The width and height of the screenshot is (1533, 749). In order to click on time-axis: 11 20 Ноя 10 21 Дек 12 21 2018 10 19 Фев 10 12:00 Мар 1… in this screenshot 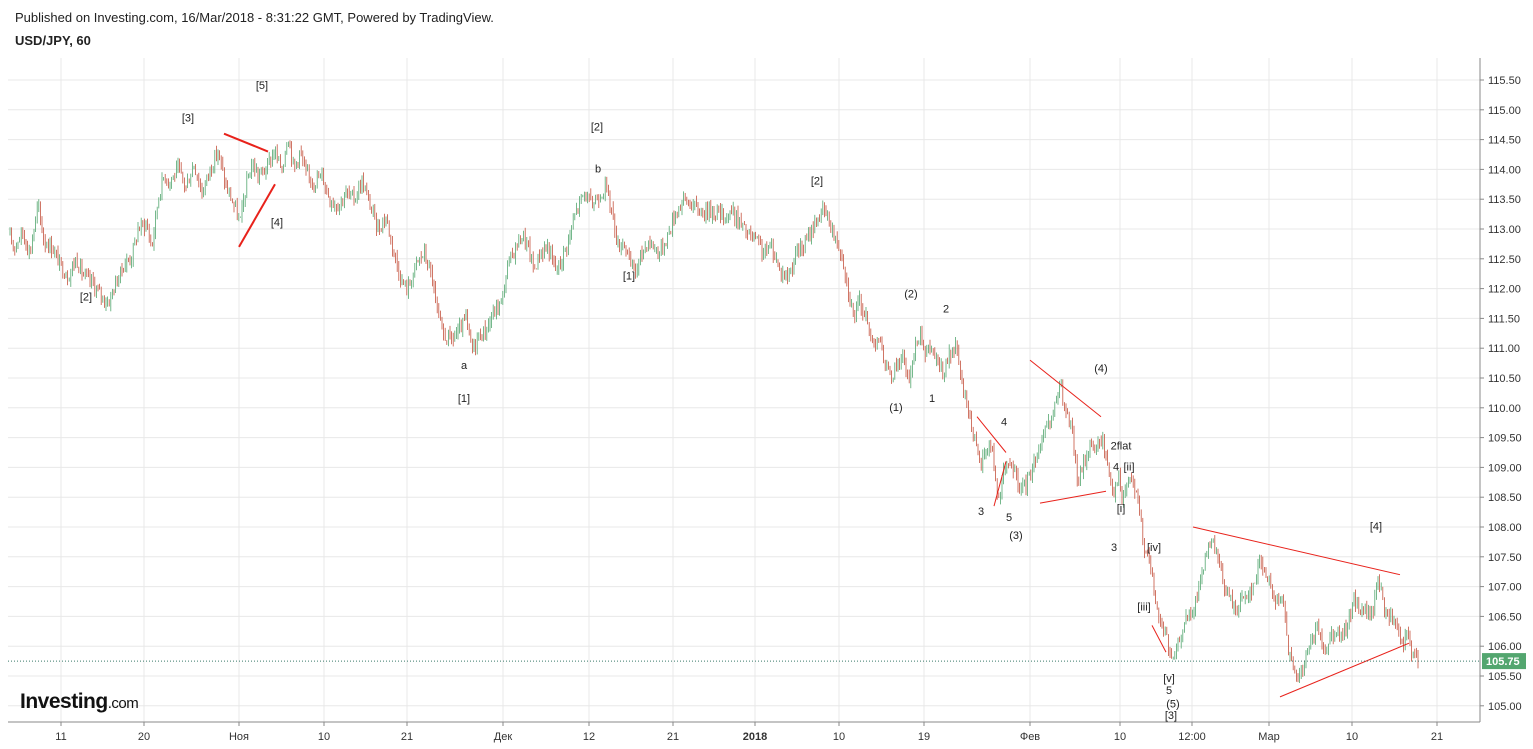, I will do `click(744, 732)`.